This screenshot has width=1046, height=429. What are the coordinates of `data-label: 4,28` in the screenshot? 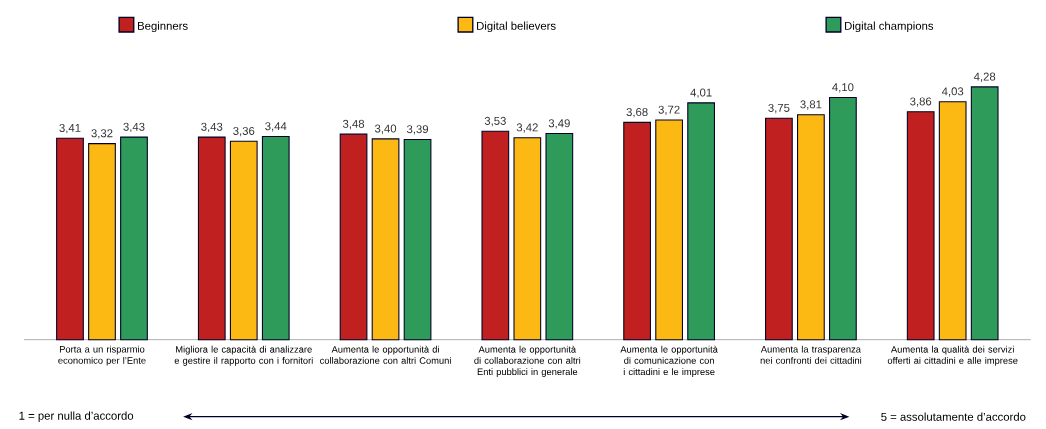 It's located at (984, 77).